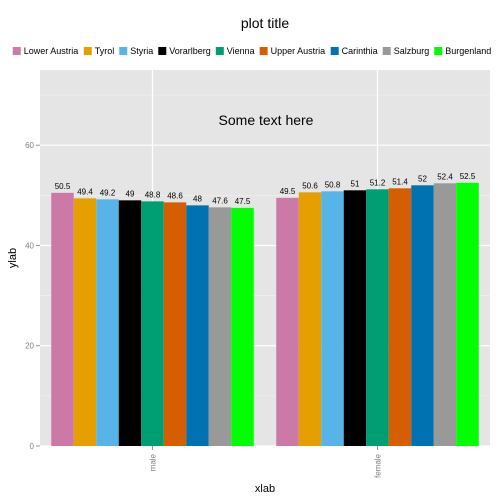 The width and height of the screenshot is (504, 504). I want to click on y-axis-label: ylab, so click(13, 258).